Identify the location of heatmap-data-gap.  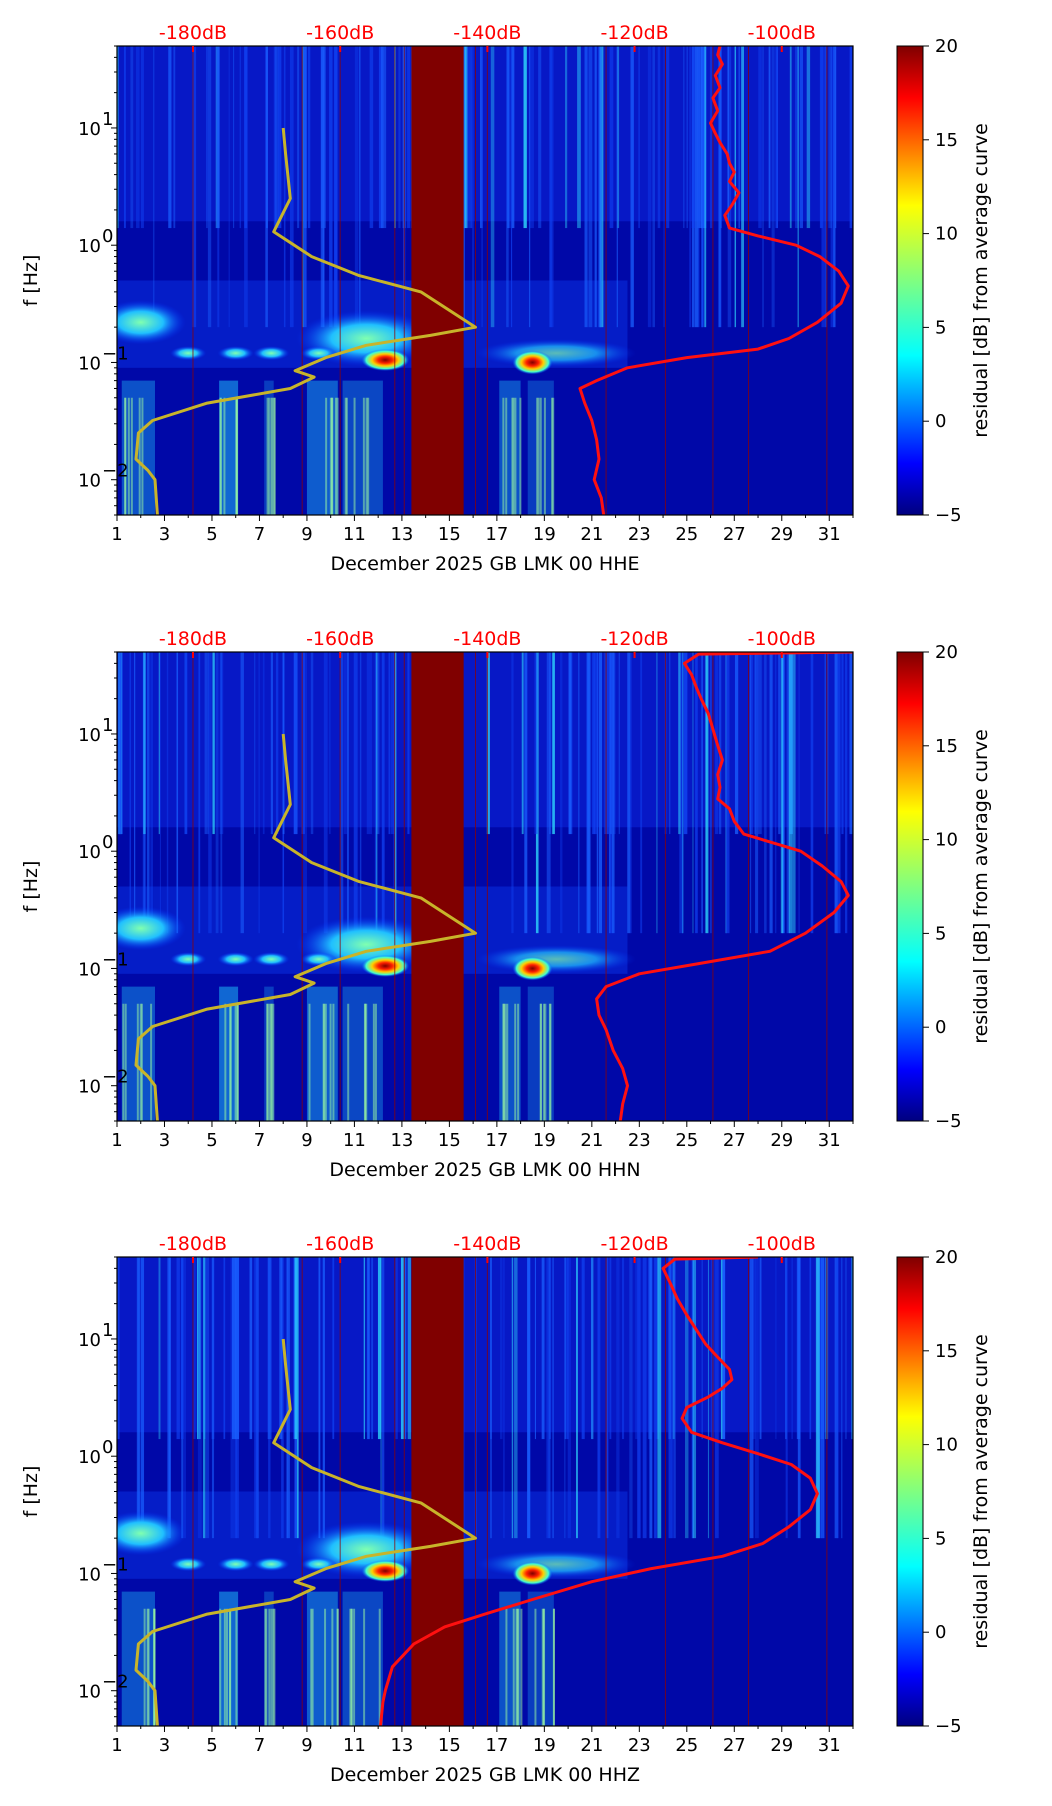
(437, 886).